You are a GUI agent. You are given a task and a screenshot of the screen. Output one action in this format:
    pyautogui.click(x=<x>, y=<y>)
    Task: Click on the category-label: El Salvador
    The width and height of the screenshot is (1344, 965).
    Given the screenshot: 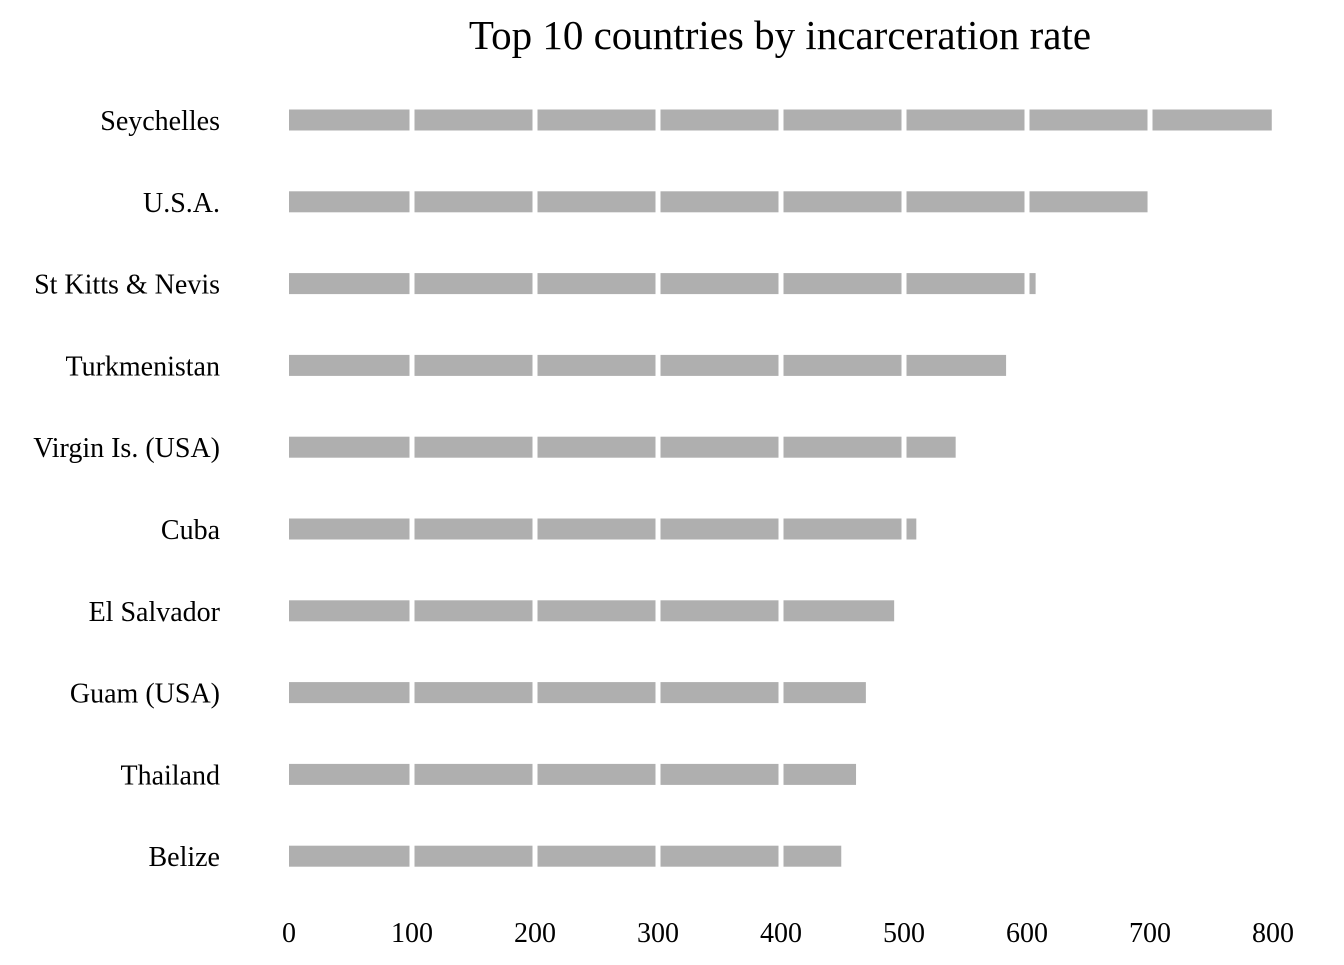 What is the action you would take?
    pyautogui.click(x=155, y=612)
    